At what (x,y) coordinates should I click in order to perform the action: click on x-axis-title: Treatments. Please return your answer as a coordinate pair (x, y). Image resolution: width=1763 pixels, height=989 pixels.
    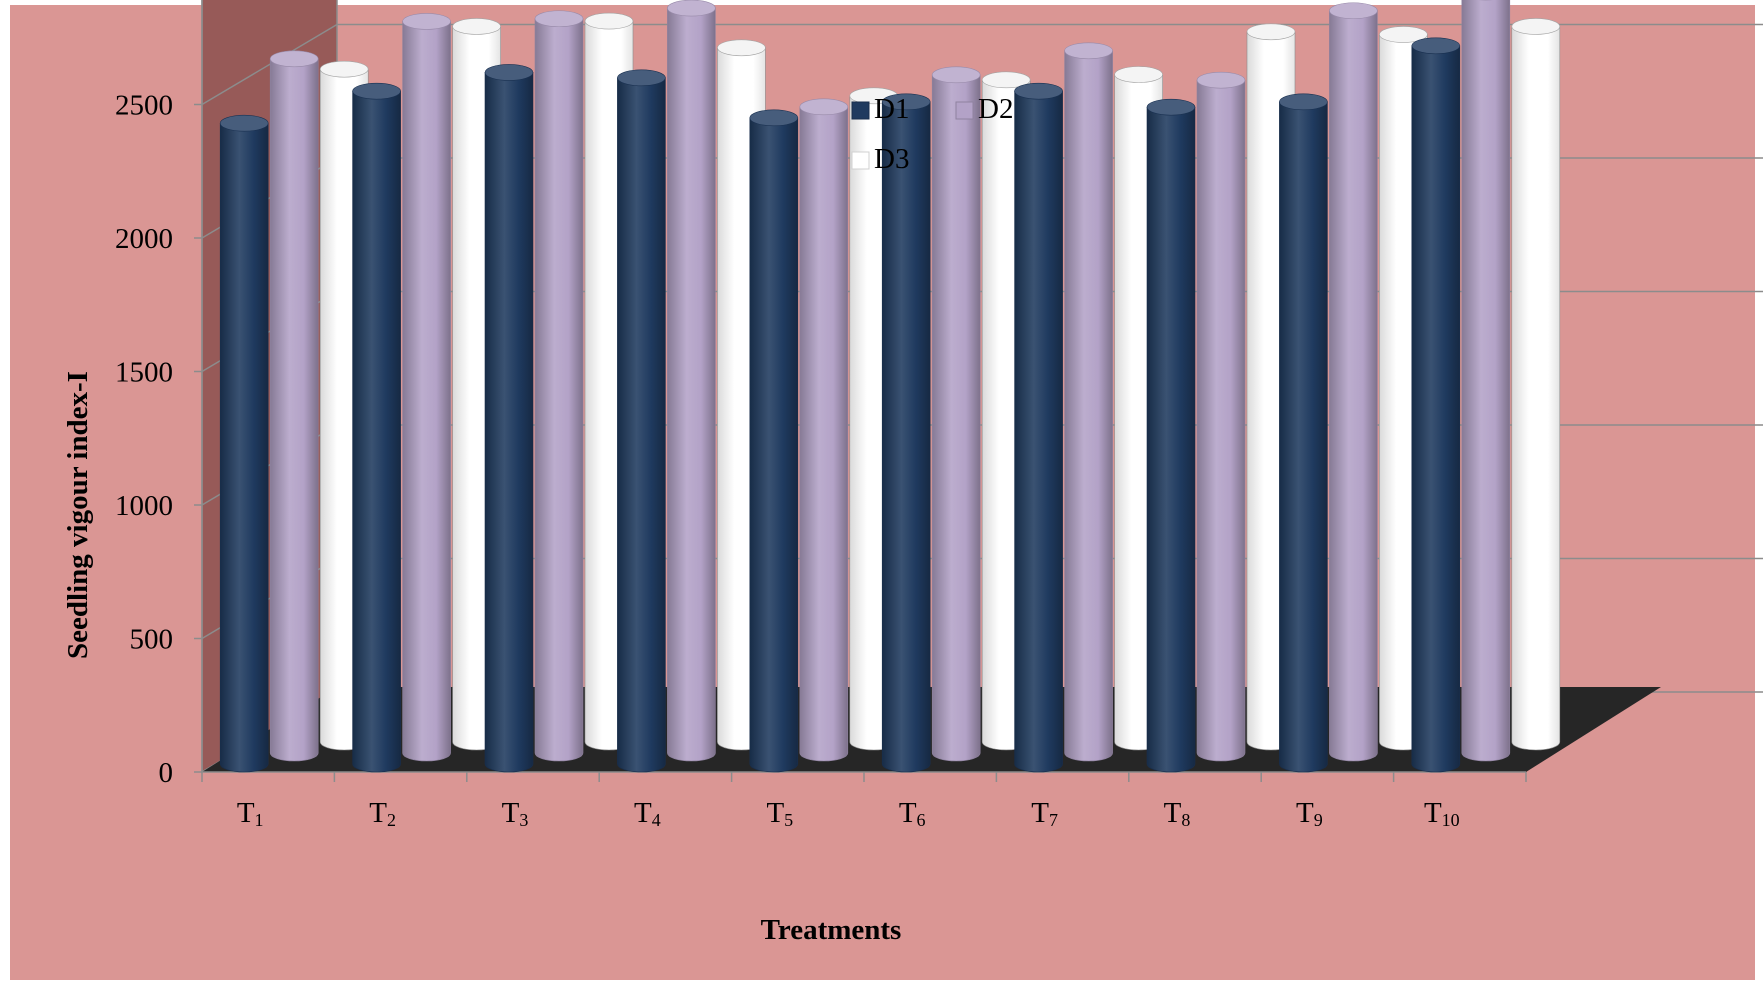
    Looking at the image, I should click on (831, 930).